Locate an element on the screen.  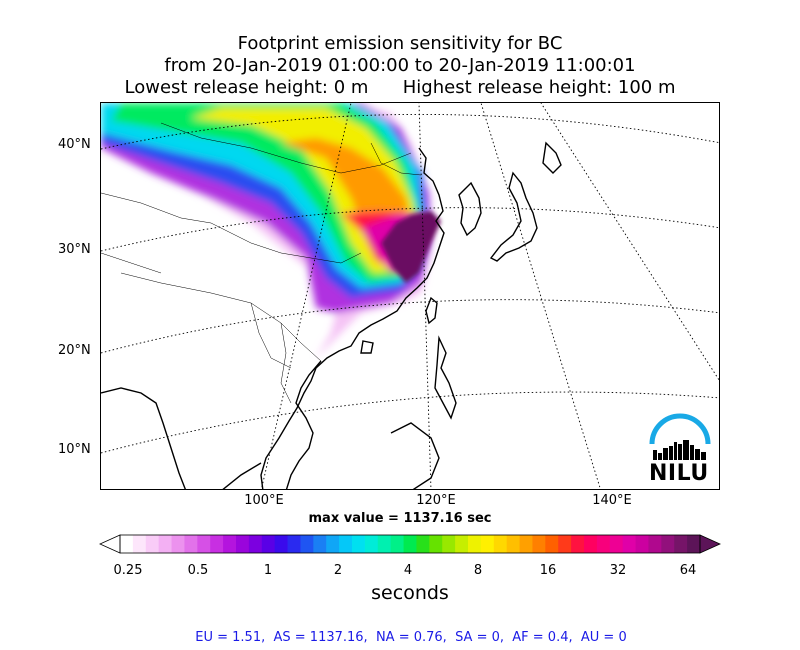
colorbar-tick-label: 0.5 is located at coordinates (198, 570).